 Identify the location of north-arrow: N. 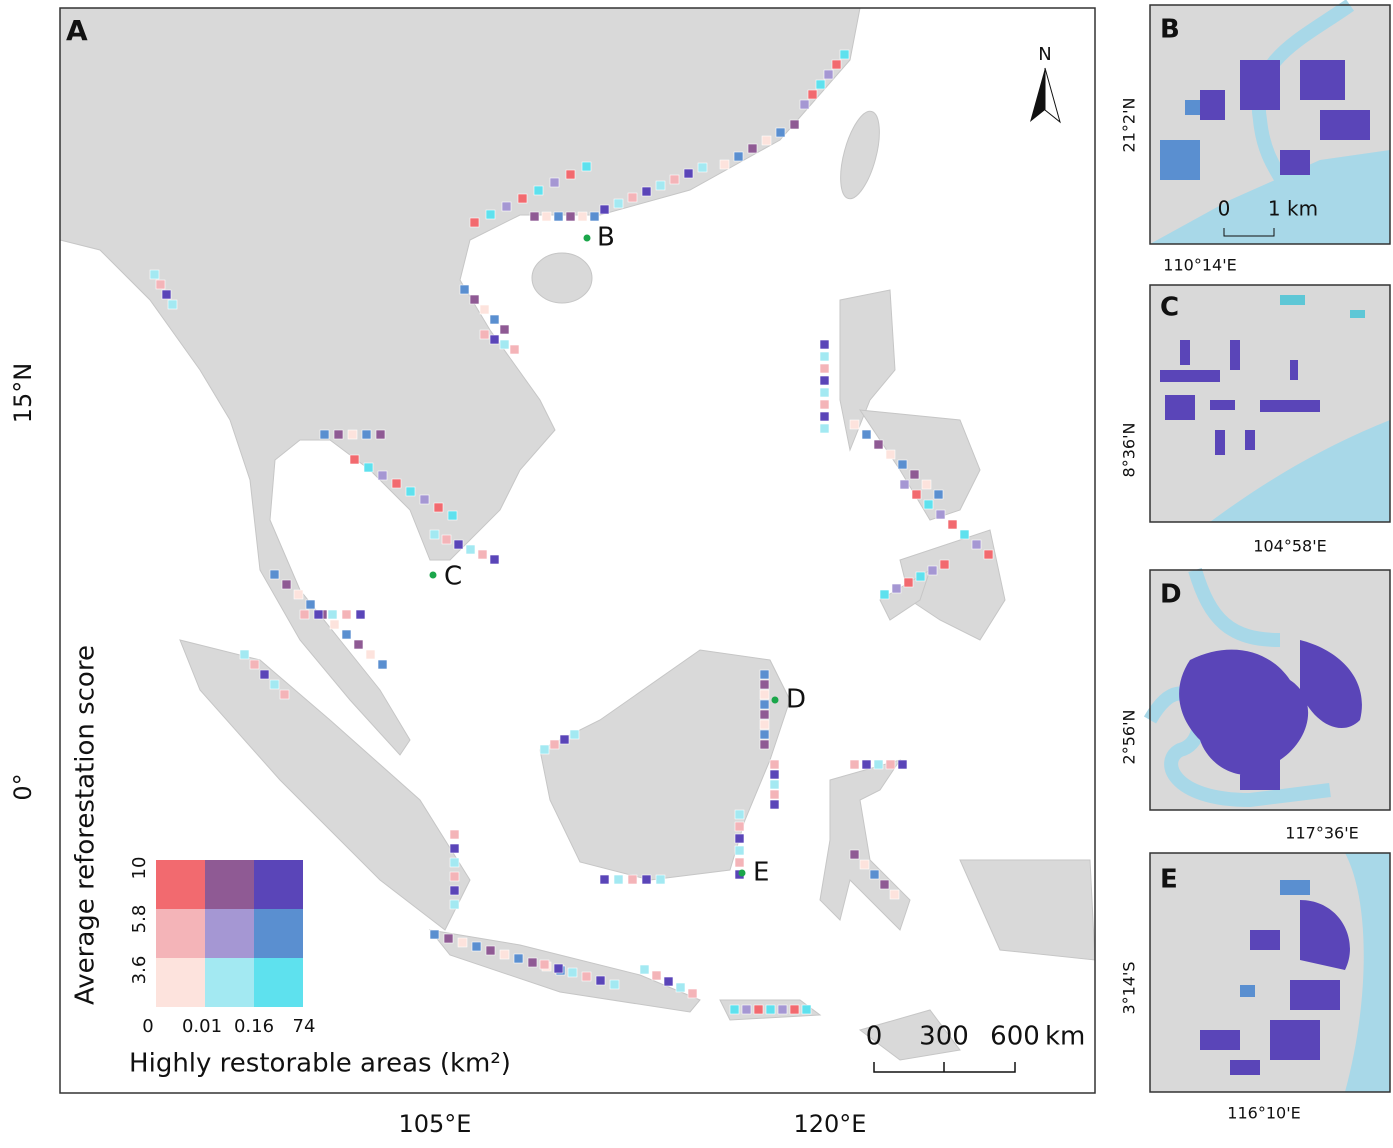
(1045, 84).